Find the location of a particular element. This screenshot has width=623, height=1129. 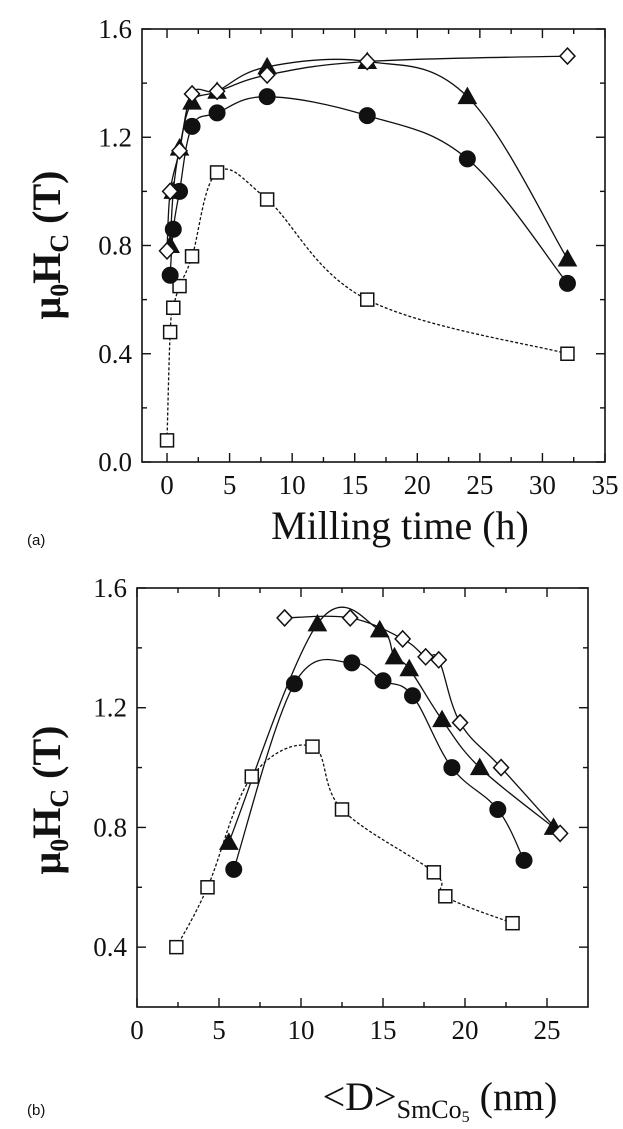

panel-b-y-tick-label: 0.8 is located at coordinates (110, 827).